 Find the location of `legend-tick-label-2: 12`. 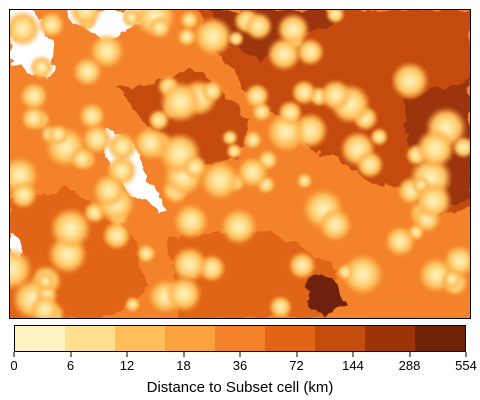

legend-tick-label-2: 12 is located at coordinates (127, 365).